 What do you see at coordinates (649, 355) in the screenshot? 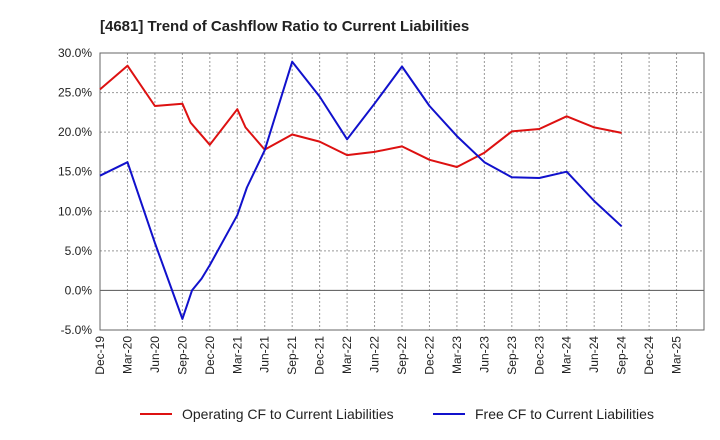
I see `x-tick-label: Dec-24` at bounding box center [649, 355].